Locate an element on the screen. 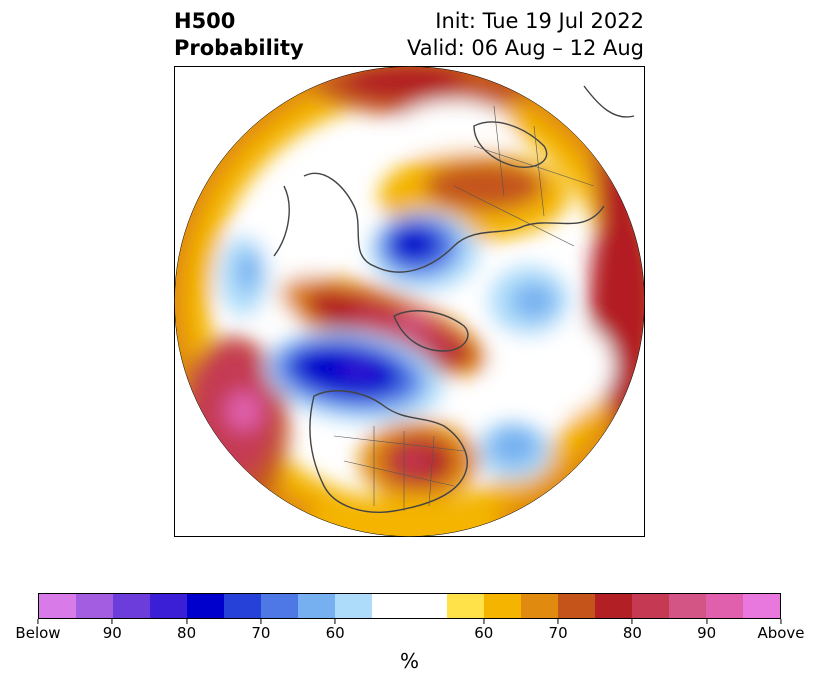  colorbar-tick: Above is located at coordinates (781, 630).